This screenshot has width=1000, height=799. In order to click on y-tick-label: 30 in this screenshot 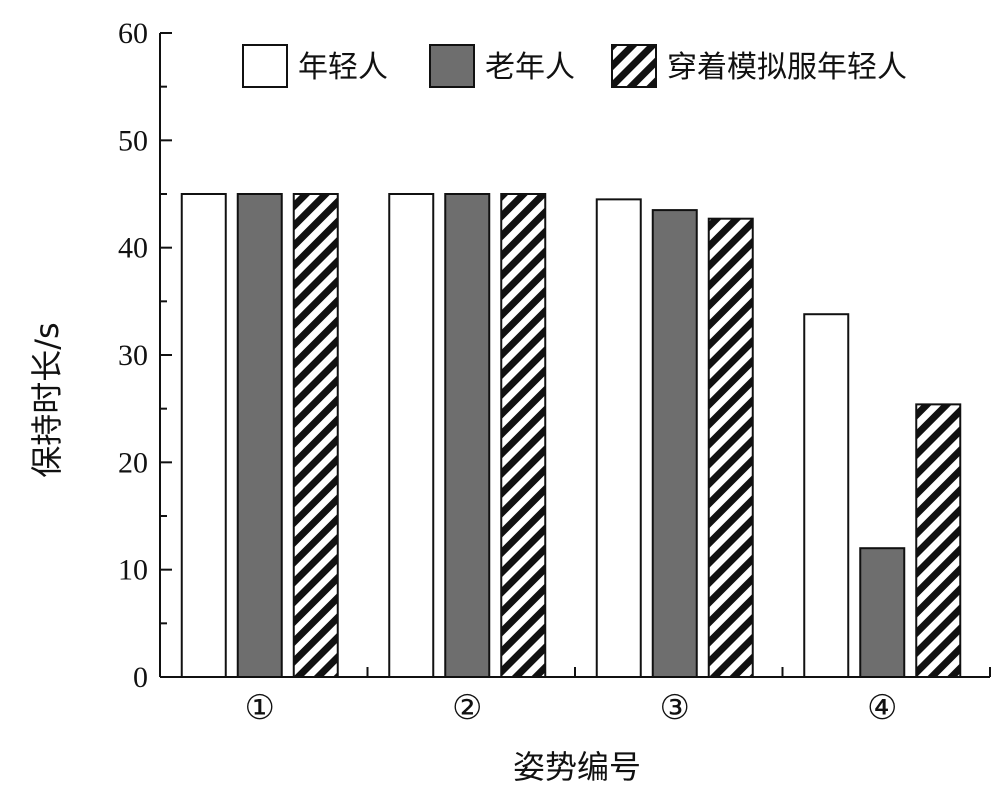, I will do `click(133, 355)`.